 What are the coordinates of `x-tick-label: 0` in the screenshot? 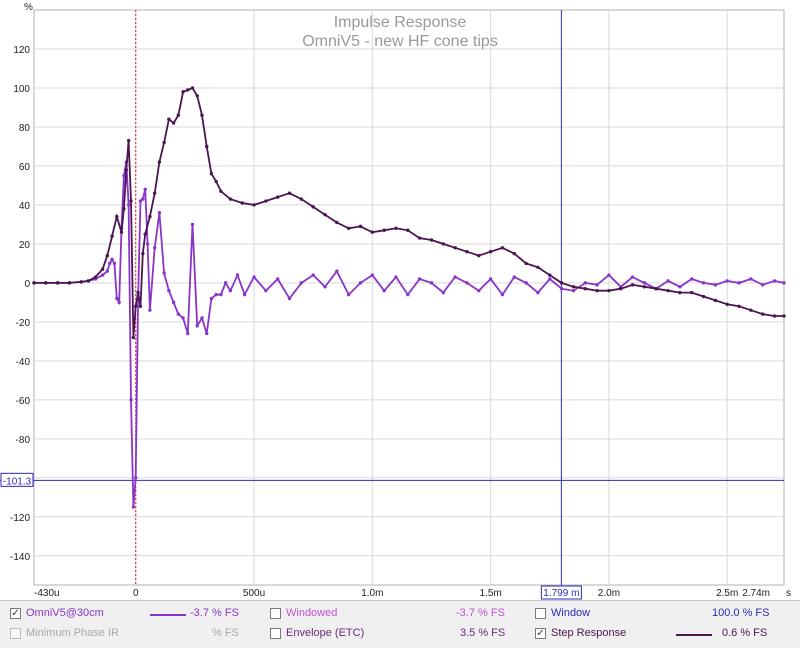 It's located at (136, 593).